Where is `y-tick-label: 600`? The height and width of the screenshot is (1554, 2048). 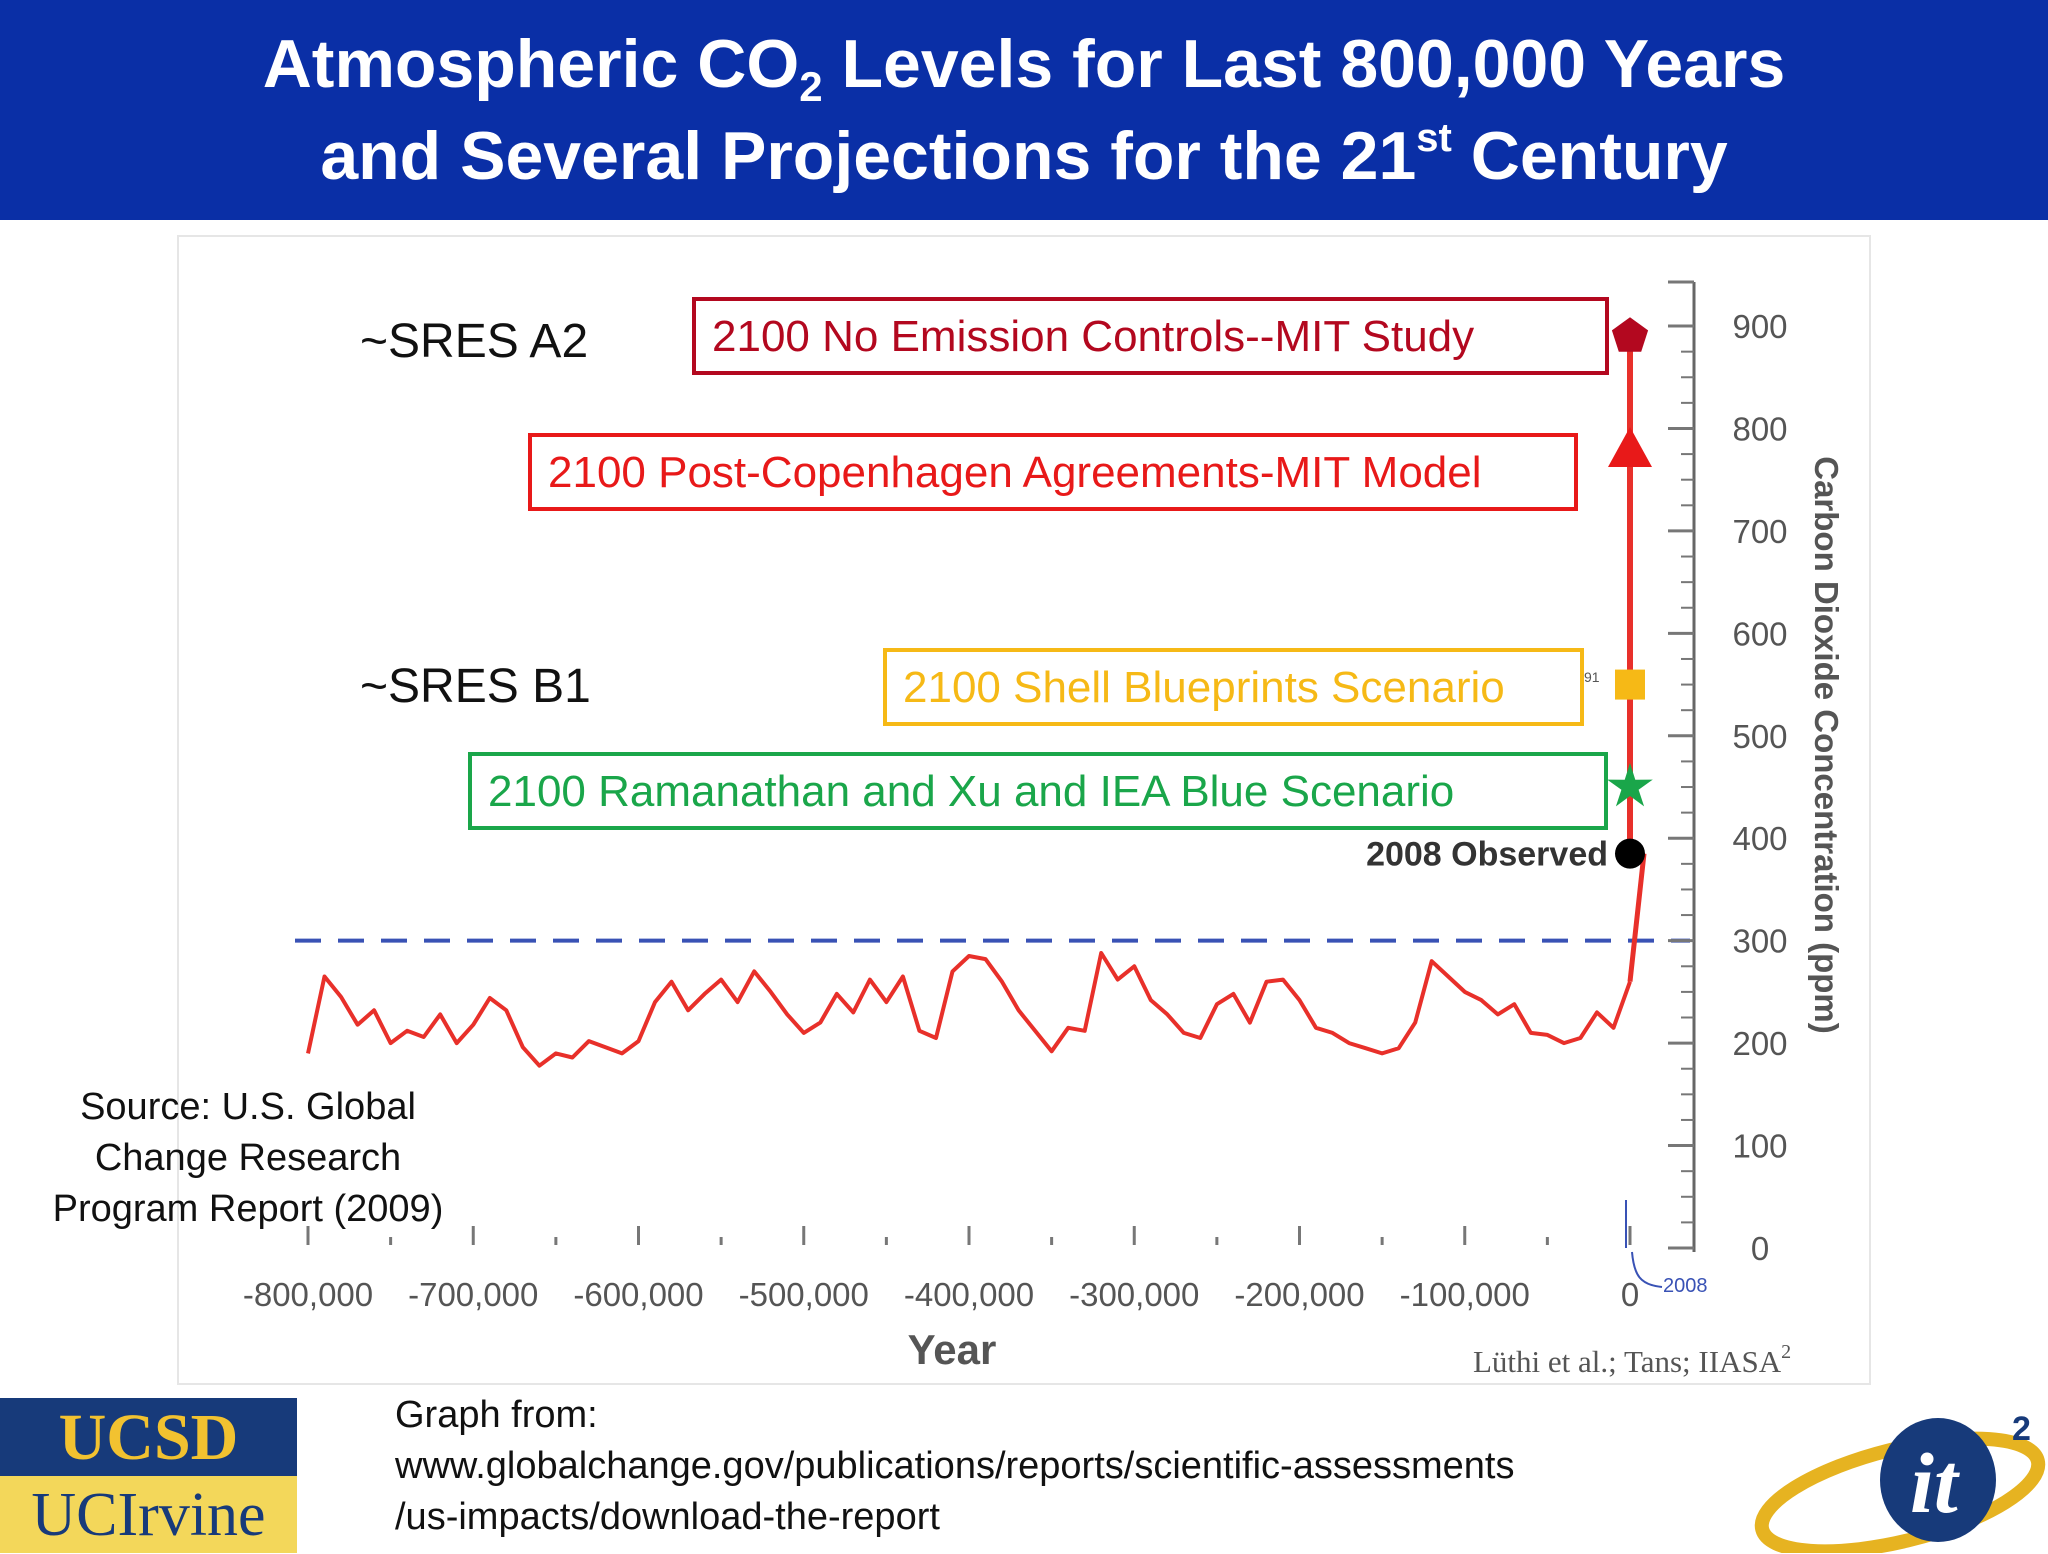
y-tick-label: 600 is located at coordinates (1759, 633).